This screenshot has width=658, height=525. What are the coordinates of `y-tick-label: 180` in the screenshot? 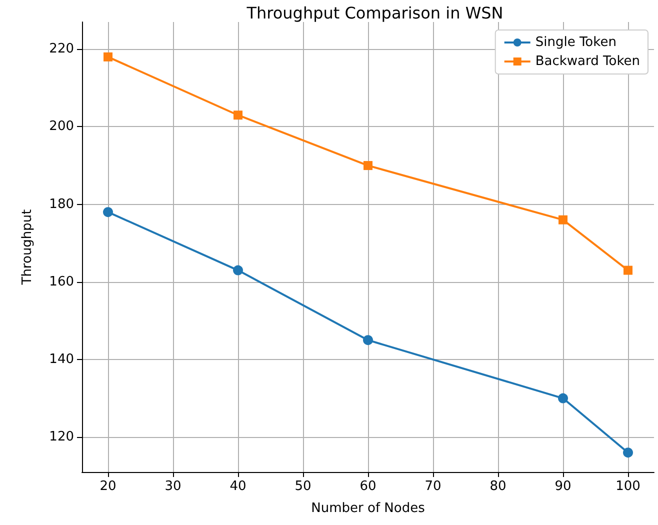 It's located at (61, 204).